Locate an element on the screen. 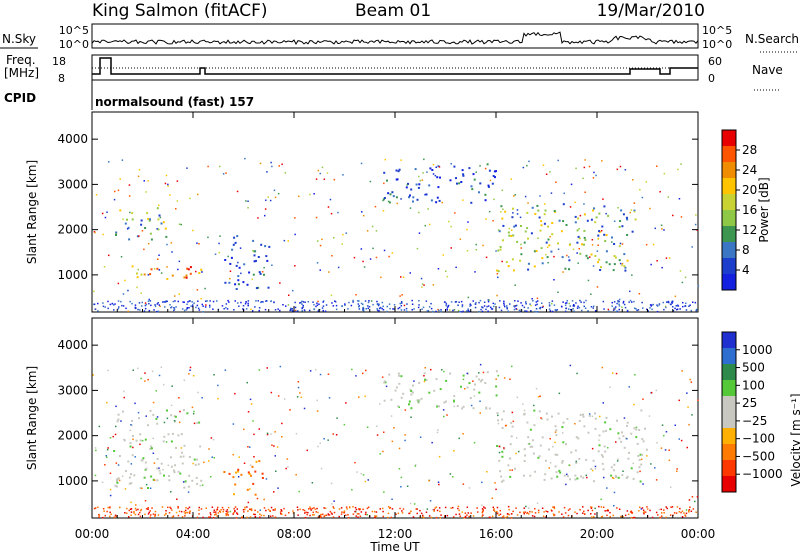 The height and width of the screenshot is (554, 800). cpid-label: CPID is located at coordinates (20, 98).